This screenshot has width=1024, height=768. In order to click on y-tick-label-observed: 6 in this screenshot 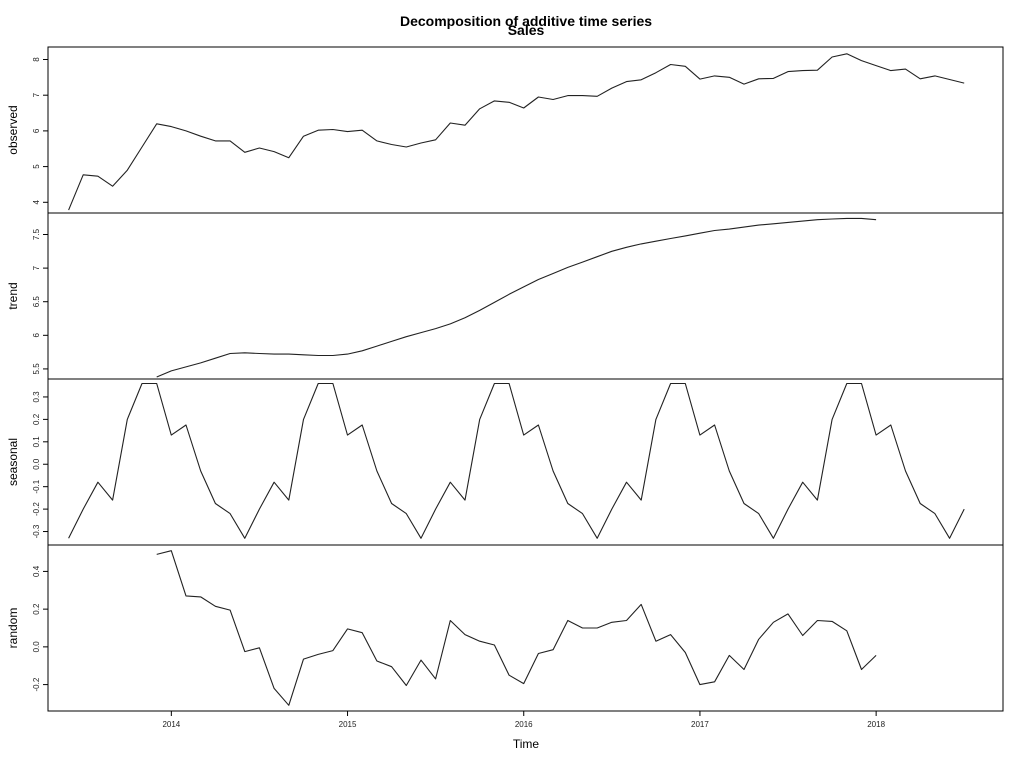, I will do `click(36, 130)`.